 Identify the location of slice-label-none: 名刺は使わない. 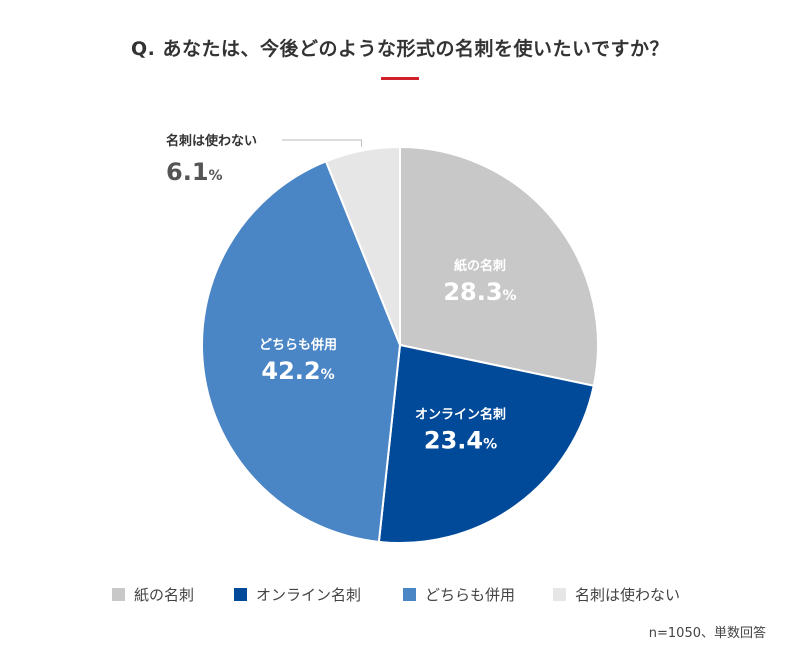
(211, 141).